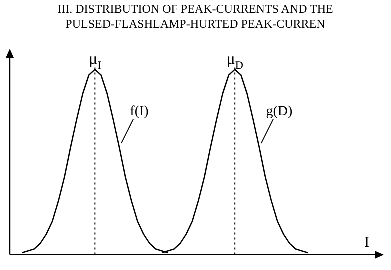 The width and height of the screenshot is (391, 270). I want to click on series-label: g(D), so click(279, 112).